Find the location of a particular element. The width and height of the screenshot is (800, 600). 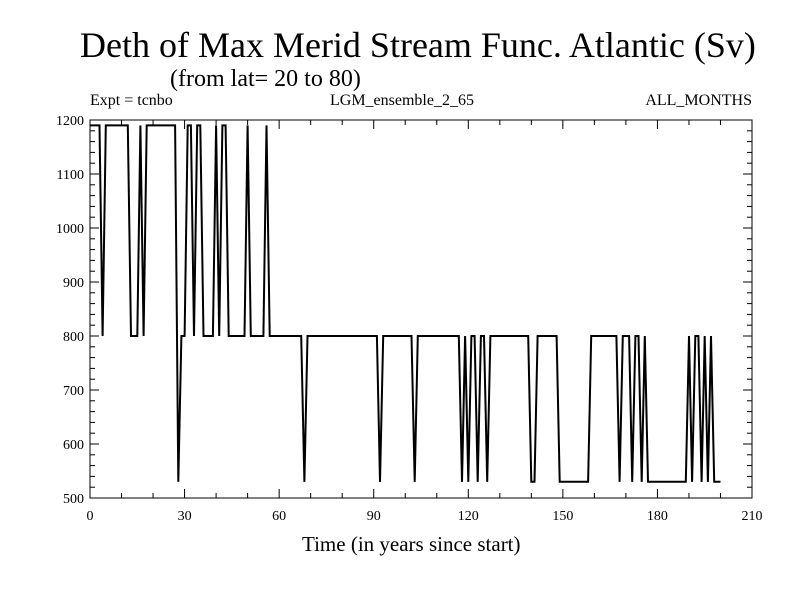

y-tick-label: 900 is located at coordinates (73, 283).